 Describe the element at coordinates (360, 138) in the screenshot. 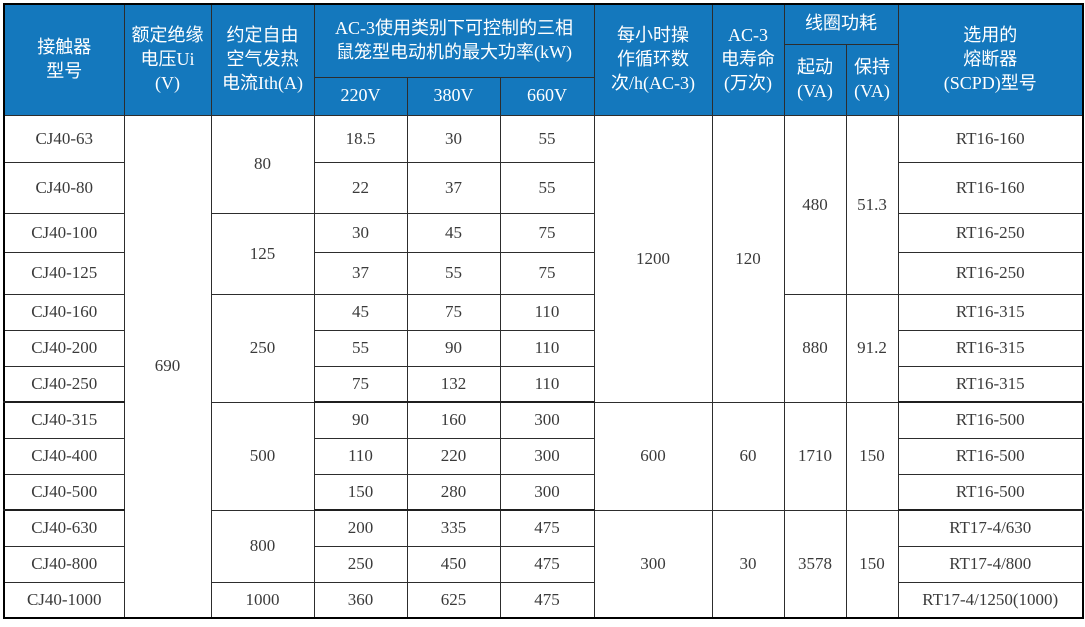

I see `power-220-cell: 18.5` at that location.